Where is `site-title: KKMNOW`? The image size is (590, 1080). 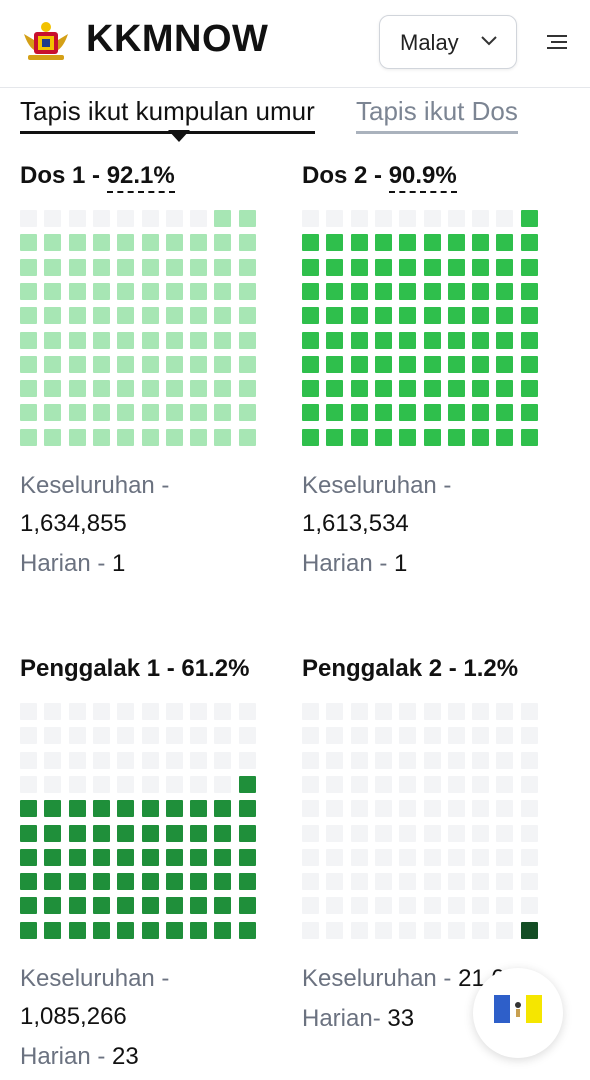
site-title: KKMNOW is located at coordinates (177, 39).